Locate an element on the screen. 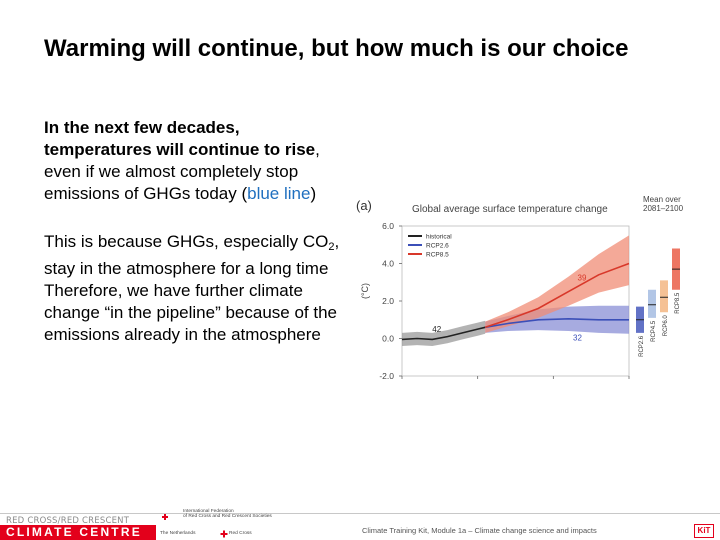  y-tick-label: 2.0 is located at coordinates (388, 301).